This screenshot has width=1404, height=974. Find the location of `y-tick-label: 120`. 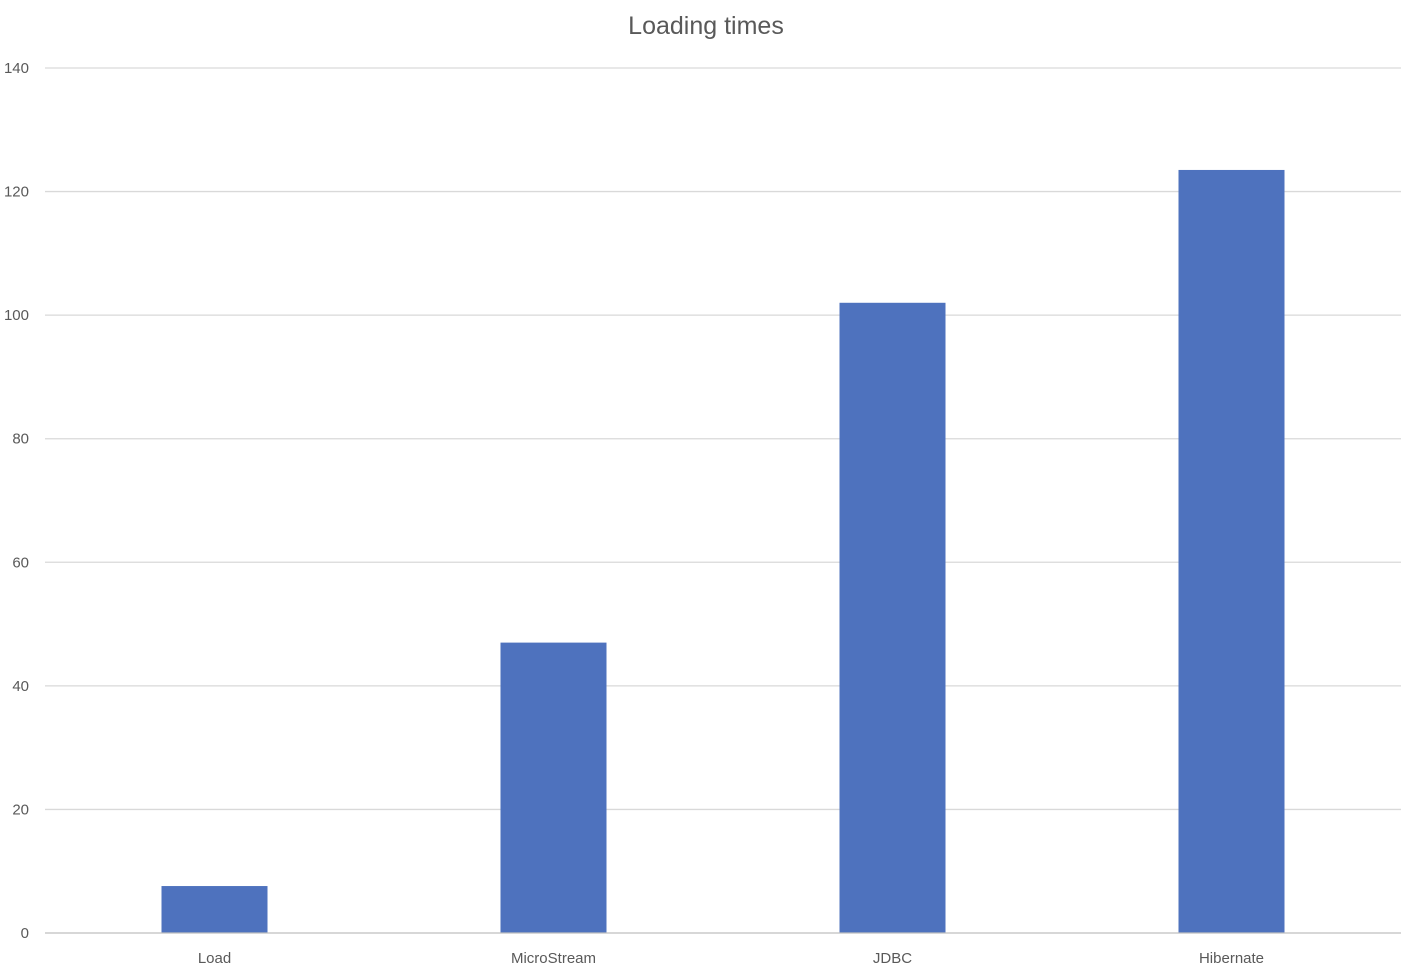

y-tick-label: 120 is located at coordinates (16, 192).